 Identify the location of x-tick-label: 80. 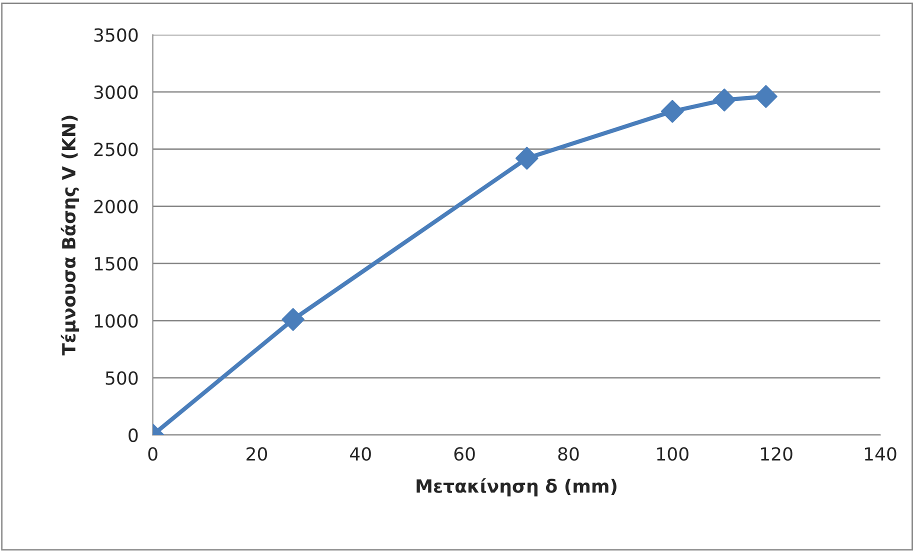
(568, 454).